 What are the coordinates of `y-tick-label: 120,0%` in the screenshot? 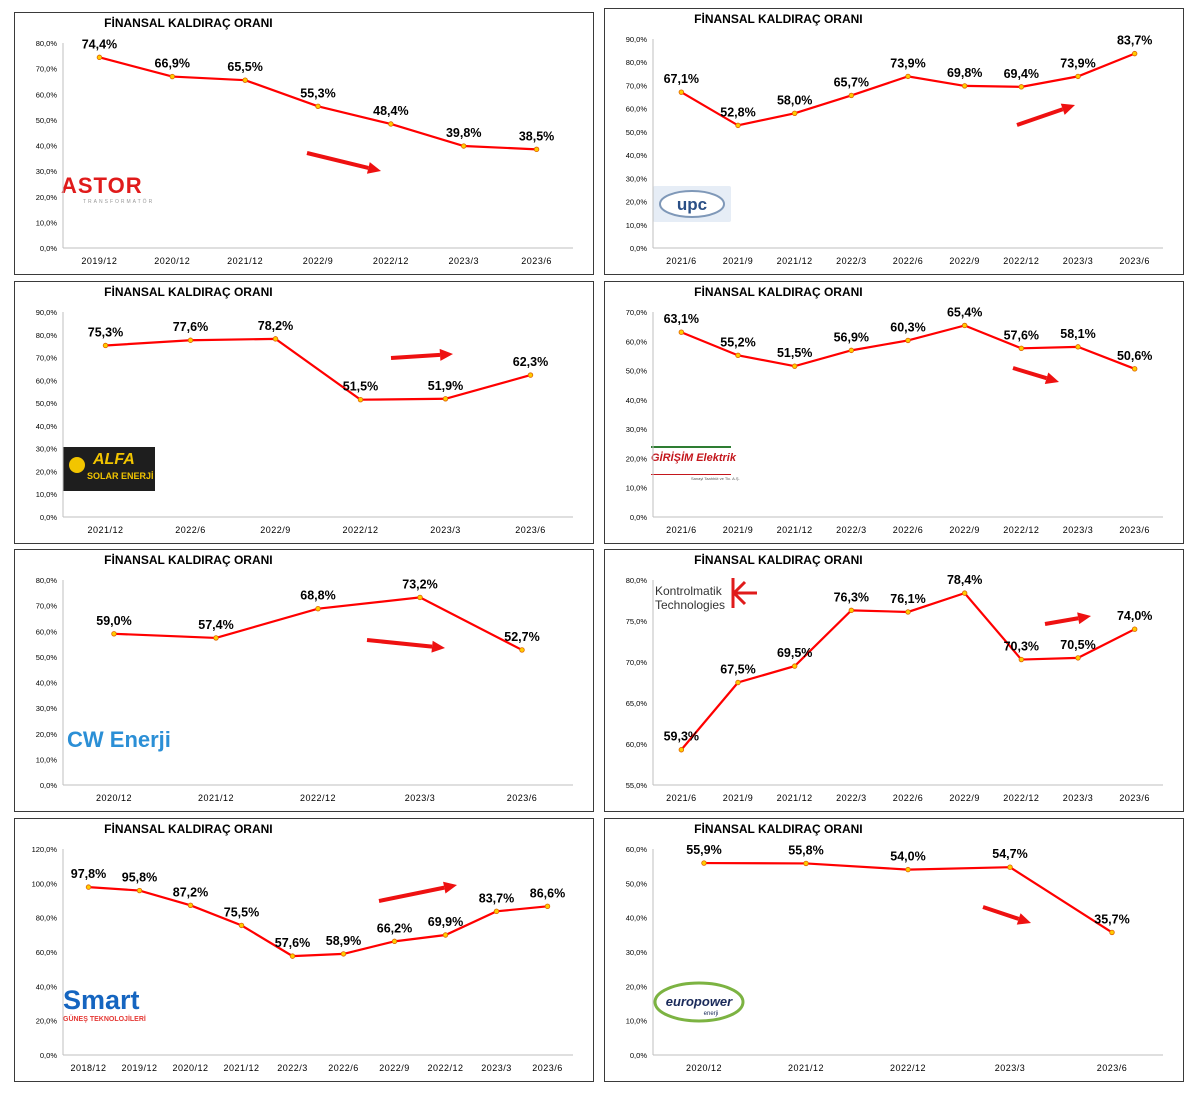 It's located at (45, 849).